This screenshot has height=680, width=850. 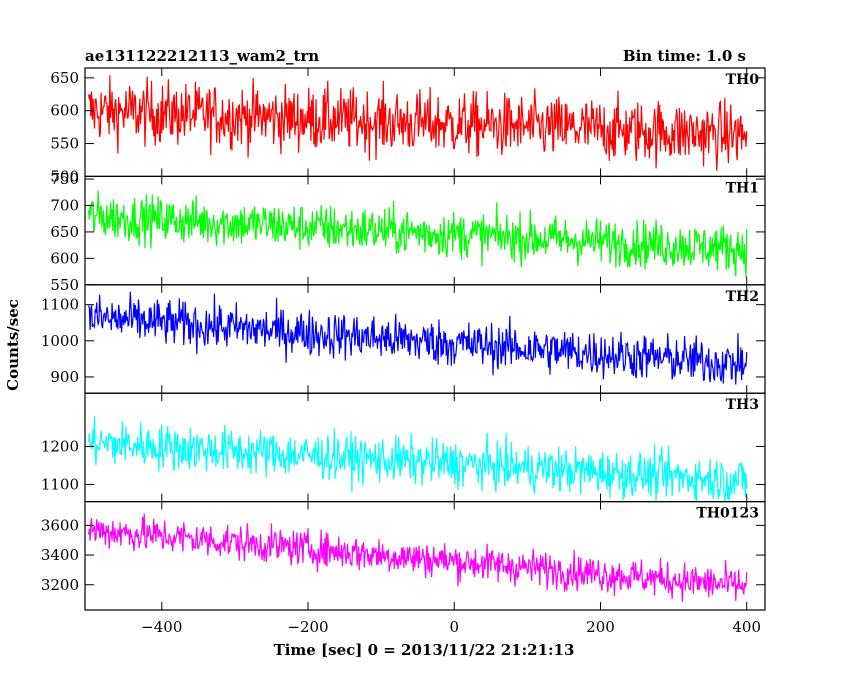 What do you see at coordinates (161, 627) in the screenshot?
I see `x-tick-label: −400` at bounding box center [161, 627].